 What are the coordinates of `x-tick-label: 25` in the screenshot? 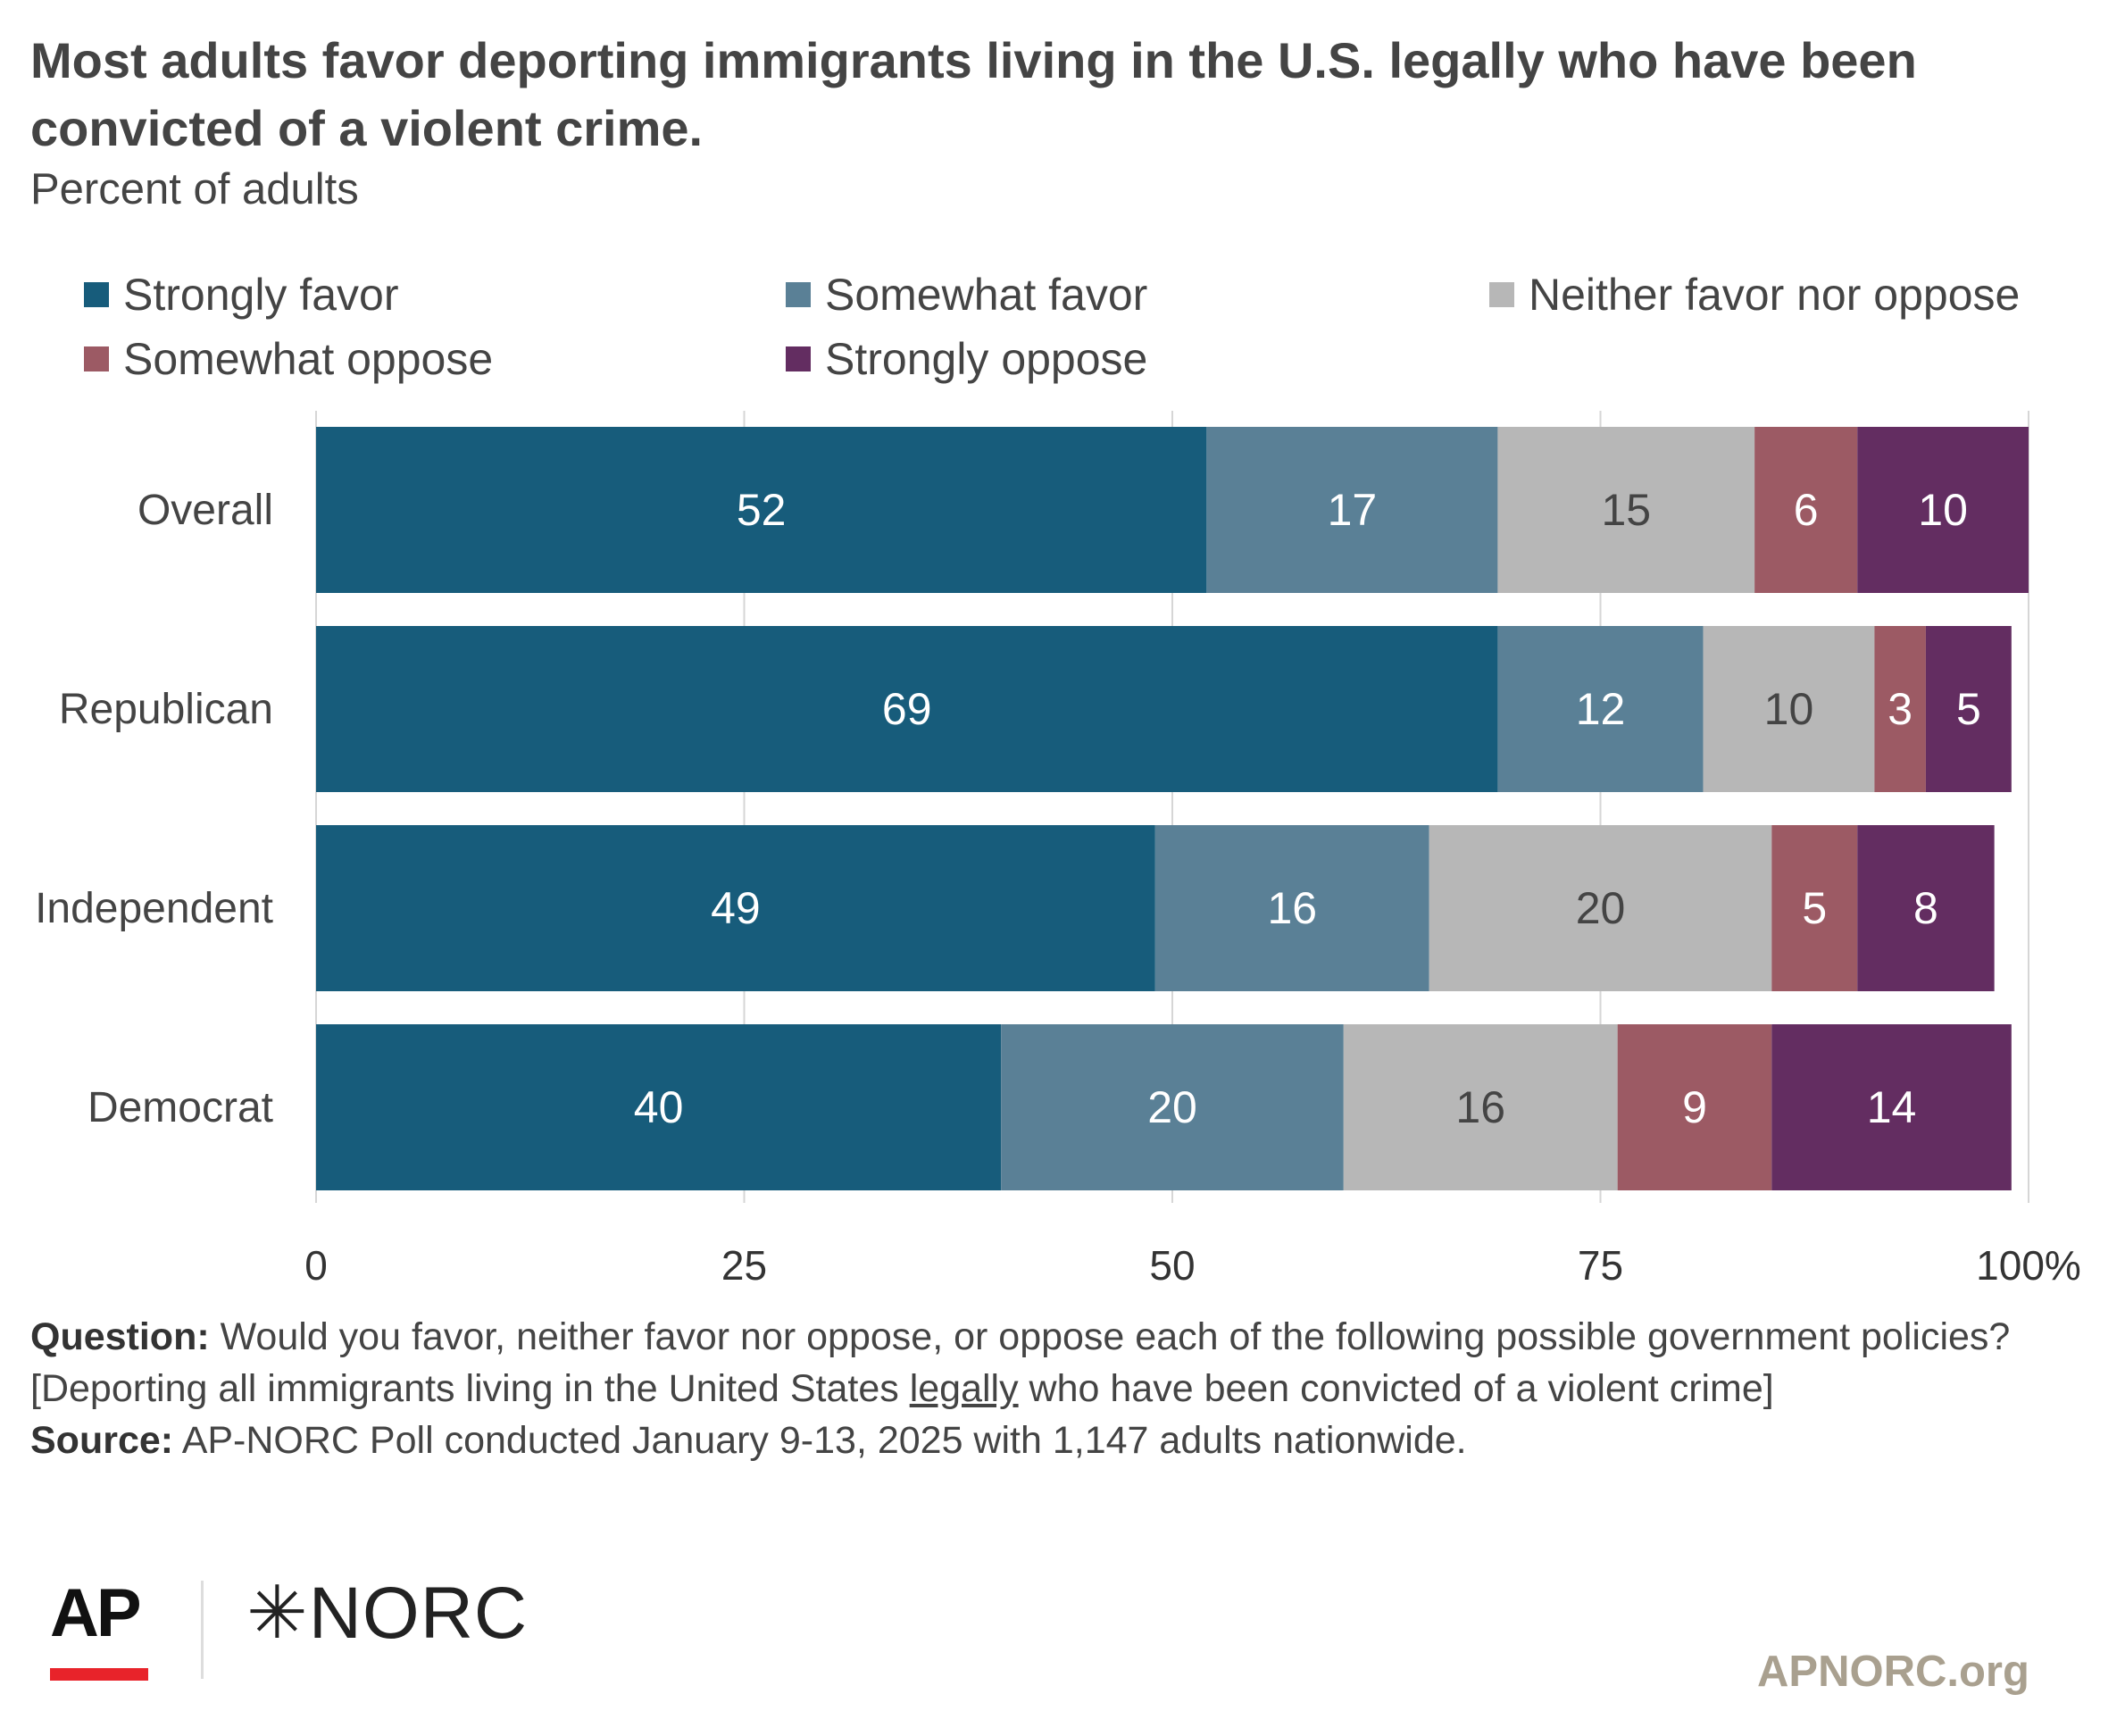 It's located at (744, 1265).